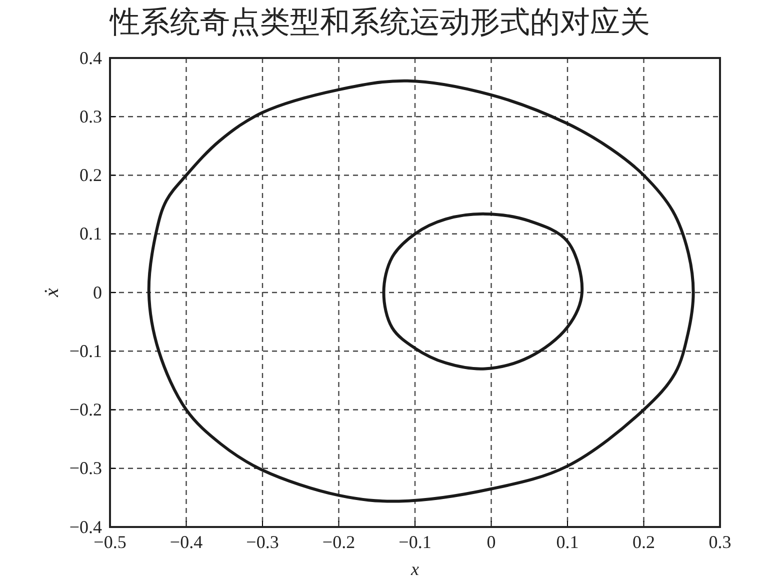 This screenshot has height=580, width=760. I want to click on y-tick-label: 0.3, so click(91, 116).